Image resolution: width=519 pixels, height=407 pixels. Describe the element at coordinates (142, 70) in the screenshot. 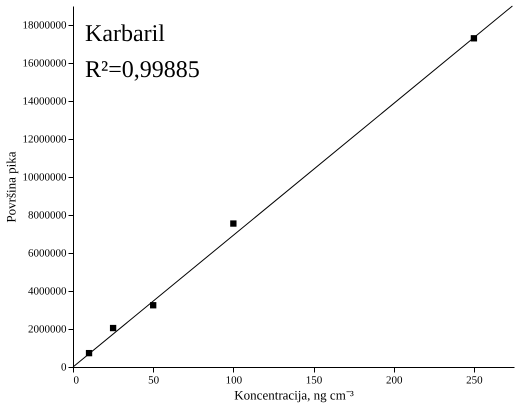

I see `annotation: R²=0,99885` at that location.